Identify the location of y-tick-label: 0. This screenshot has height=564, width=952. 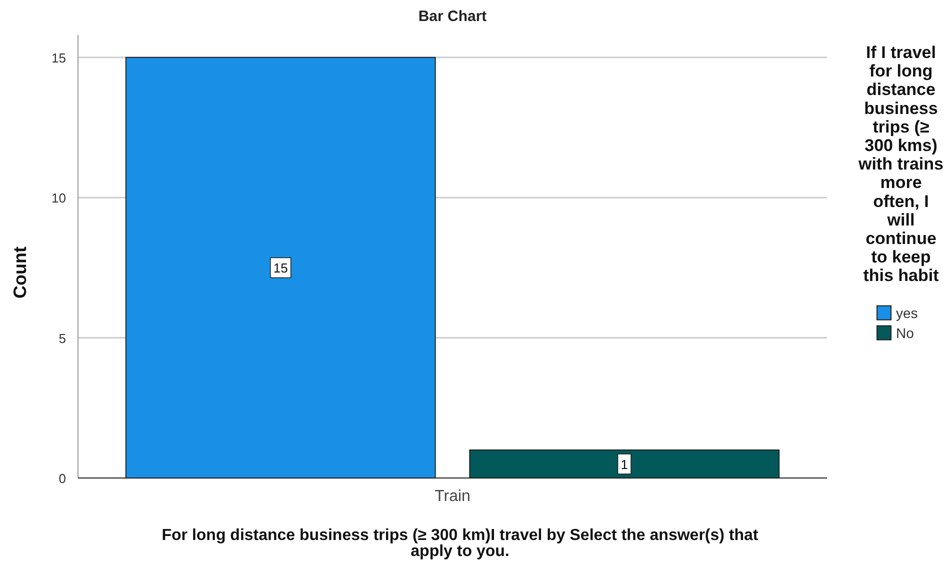
(62, 478).